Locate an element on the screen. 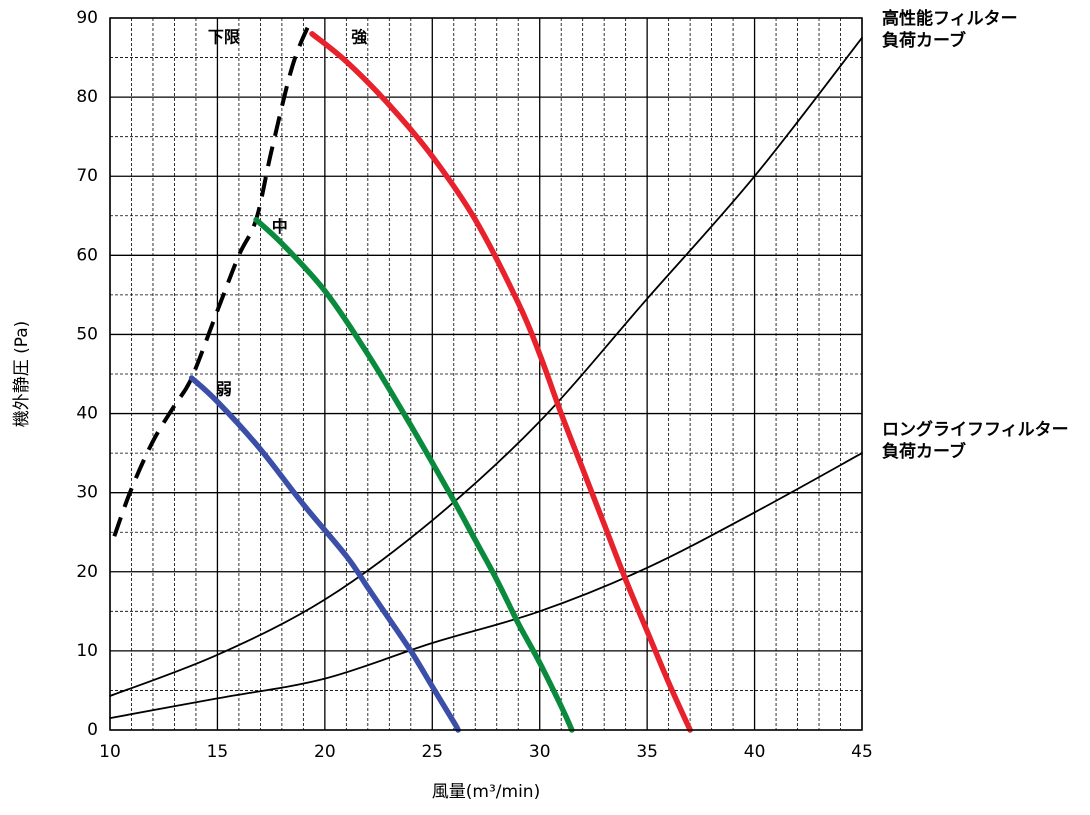 The height and width of the screenshot is (815, 1090). y-axis-title: 機外静圧 (Pa) is located at coordinates (22, 374).